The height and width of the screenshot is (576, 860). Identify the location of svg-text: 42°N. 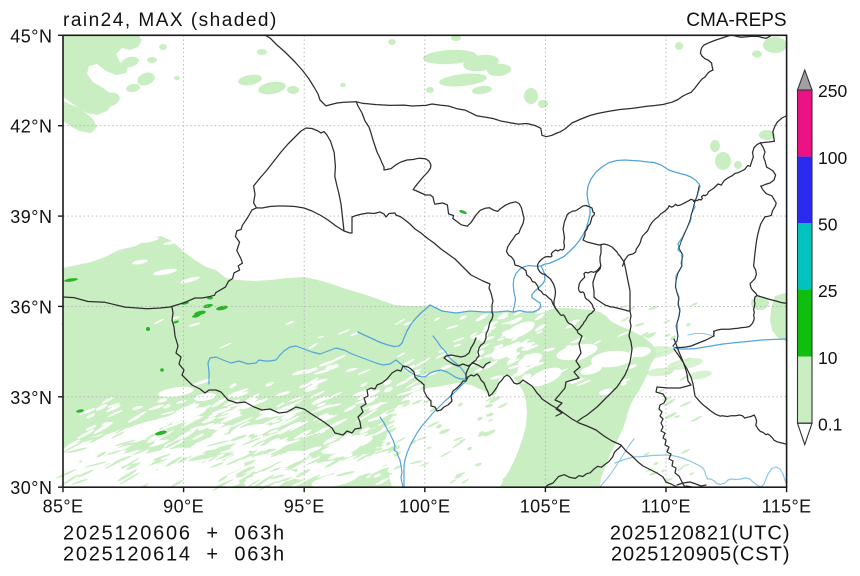
(31, 127).